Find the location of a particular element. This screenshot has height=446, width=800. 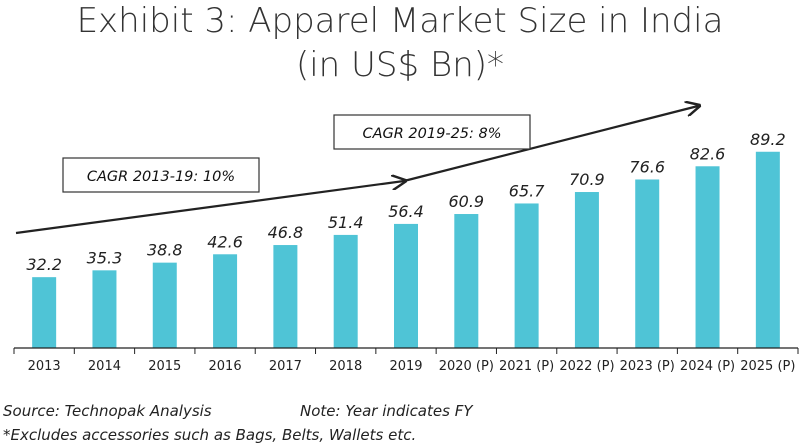

value-label: 56.4 is located at coordinates (406, 211).